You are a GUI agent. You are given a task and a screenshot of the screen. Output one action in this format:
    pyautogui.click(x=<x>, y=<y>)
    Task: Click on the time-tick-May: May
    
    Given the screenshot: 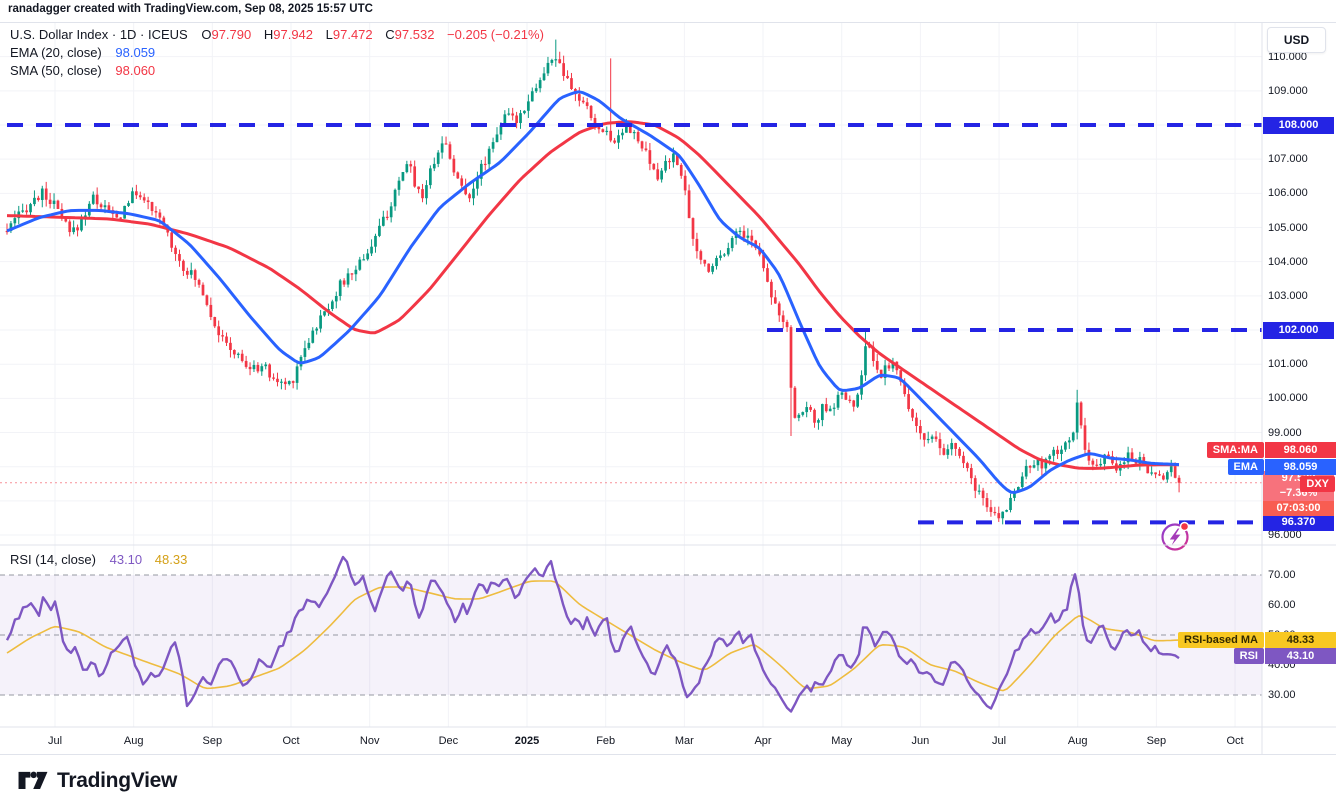 What is the action you would take?
    pyautogui.click(x=842, y=741)
    